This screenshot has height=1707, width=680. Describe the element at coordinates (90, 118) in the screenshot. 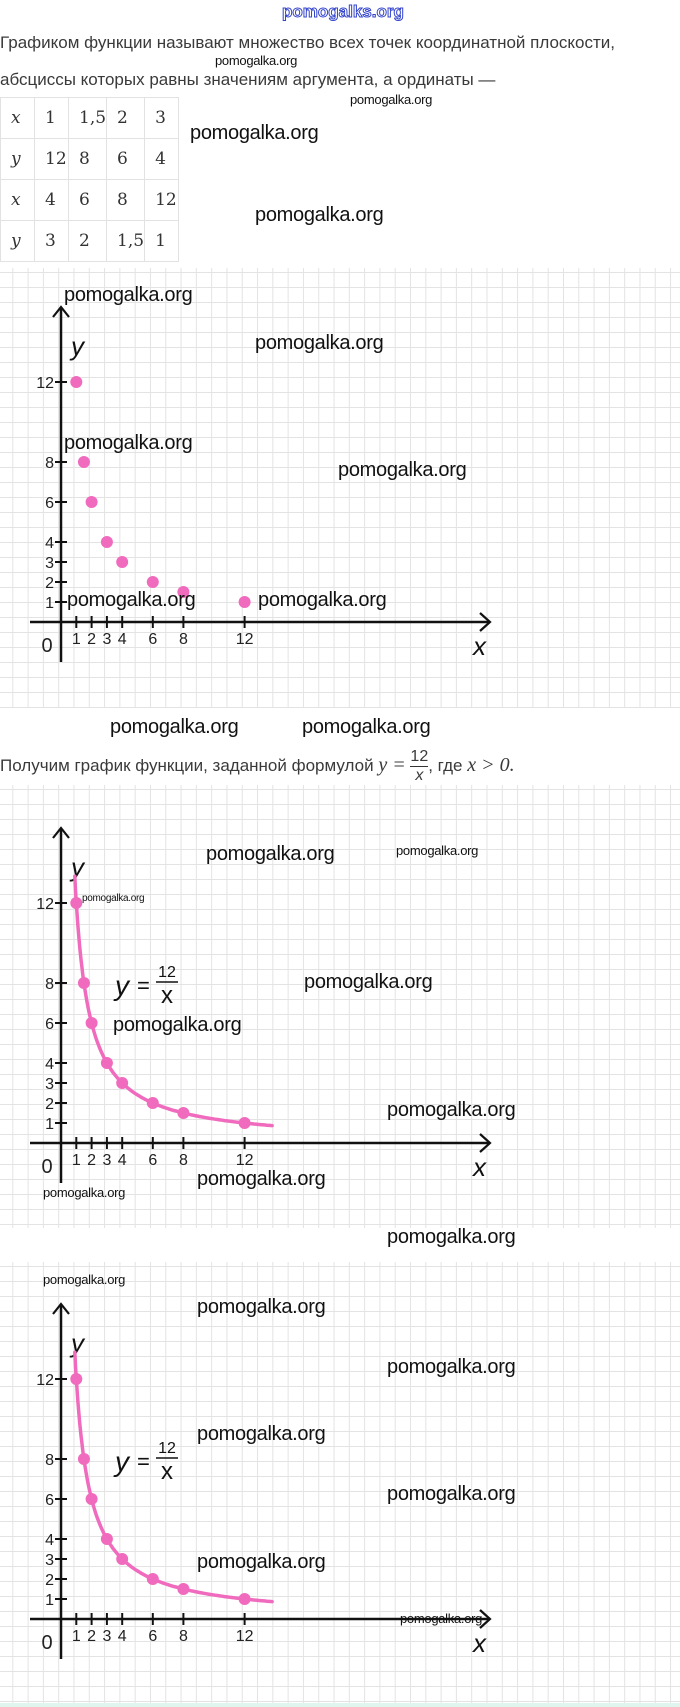

I see `table-row: x 1 1,5 2 3` at that location.